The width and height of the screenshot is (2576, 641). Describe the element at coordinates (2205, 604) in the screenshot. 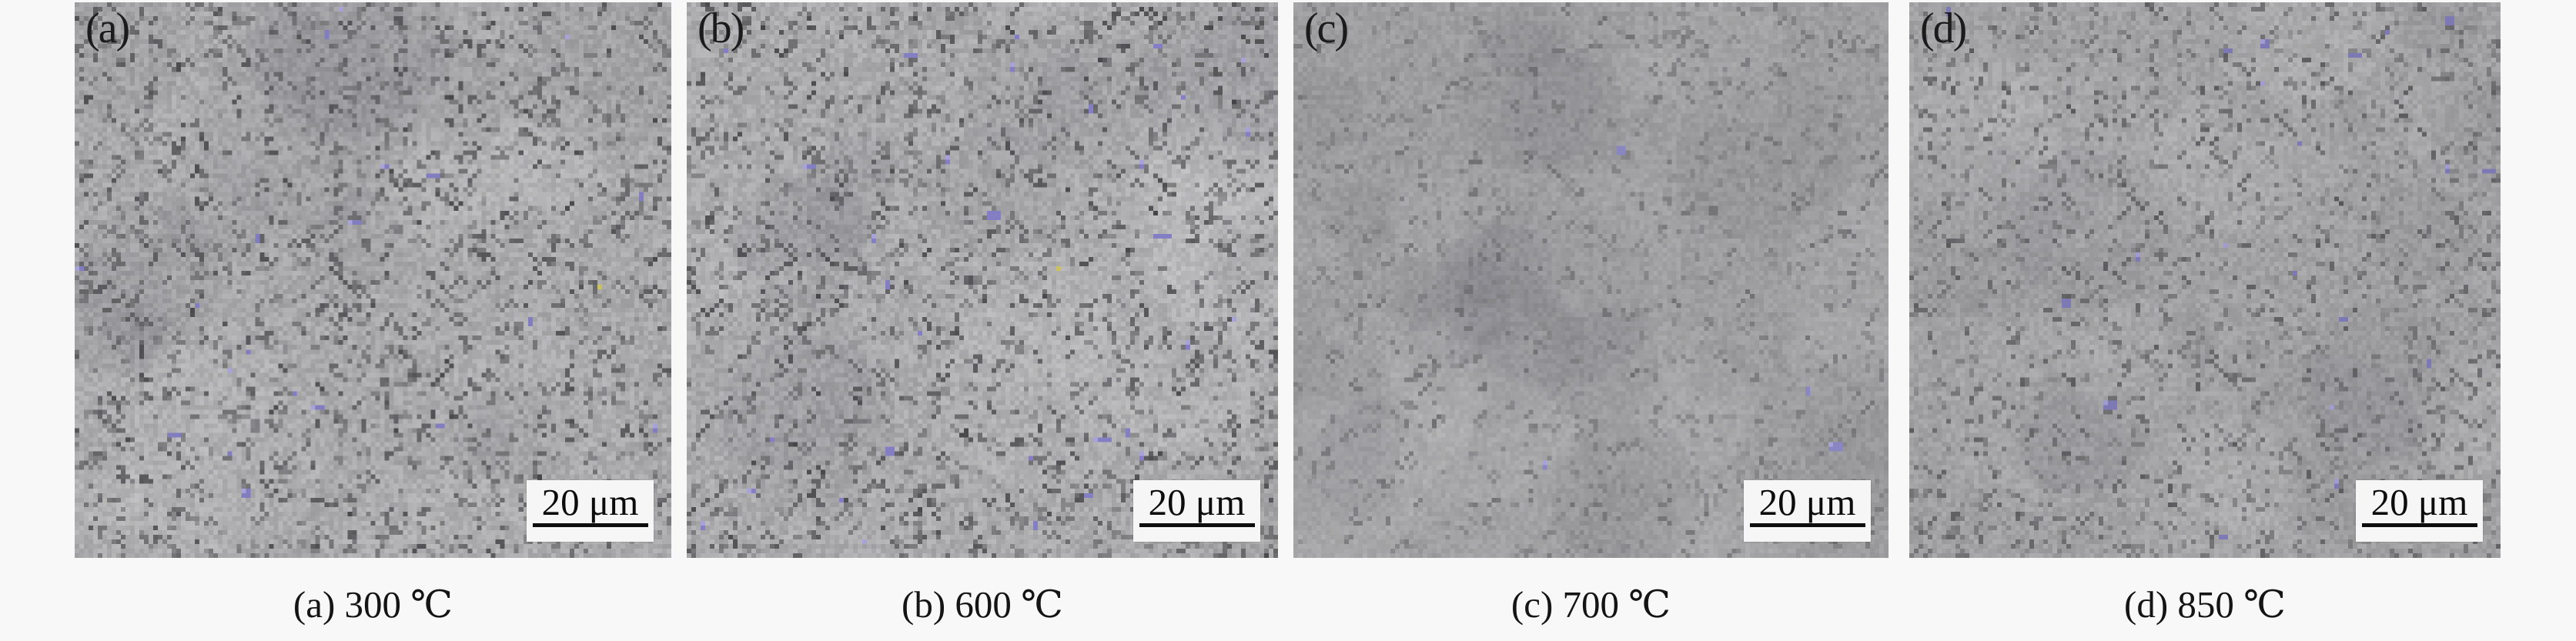

I see `panel-caption-d: (d) 850 ℃` at that location.